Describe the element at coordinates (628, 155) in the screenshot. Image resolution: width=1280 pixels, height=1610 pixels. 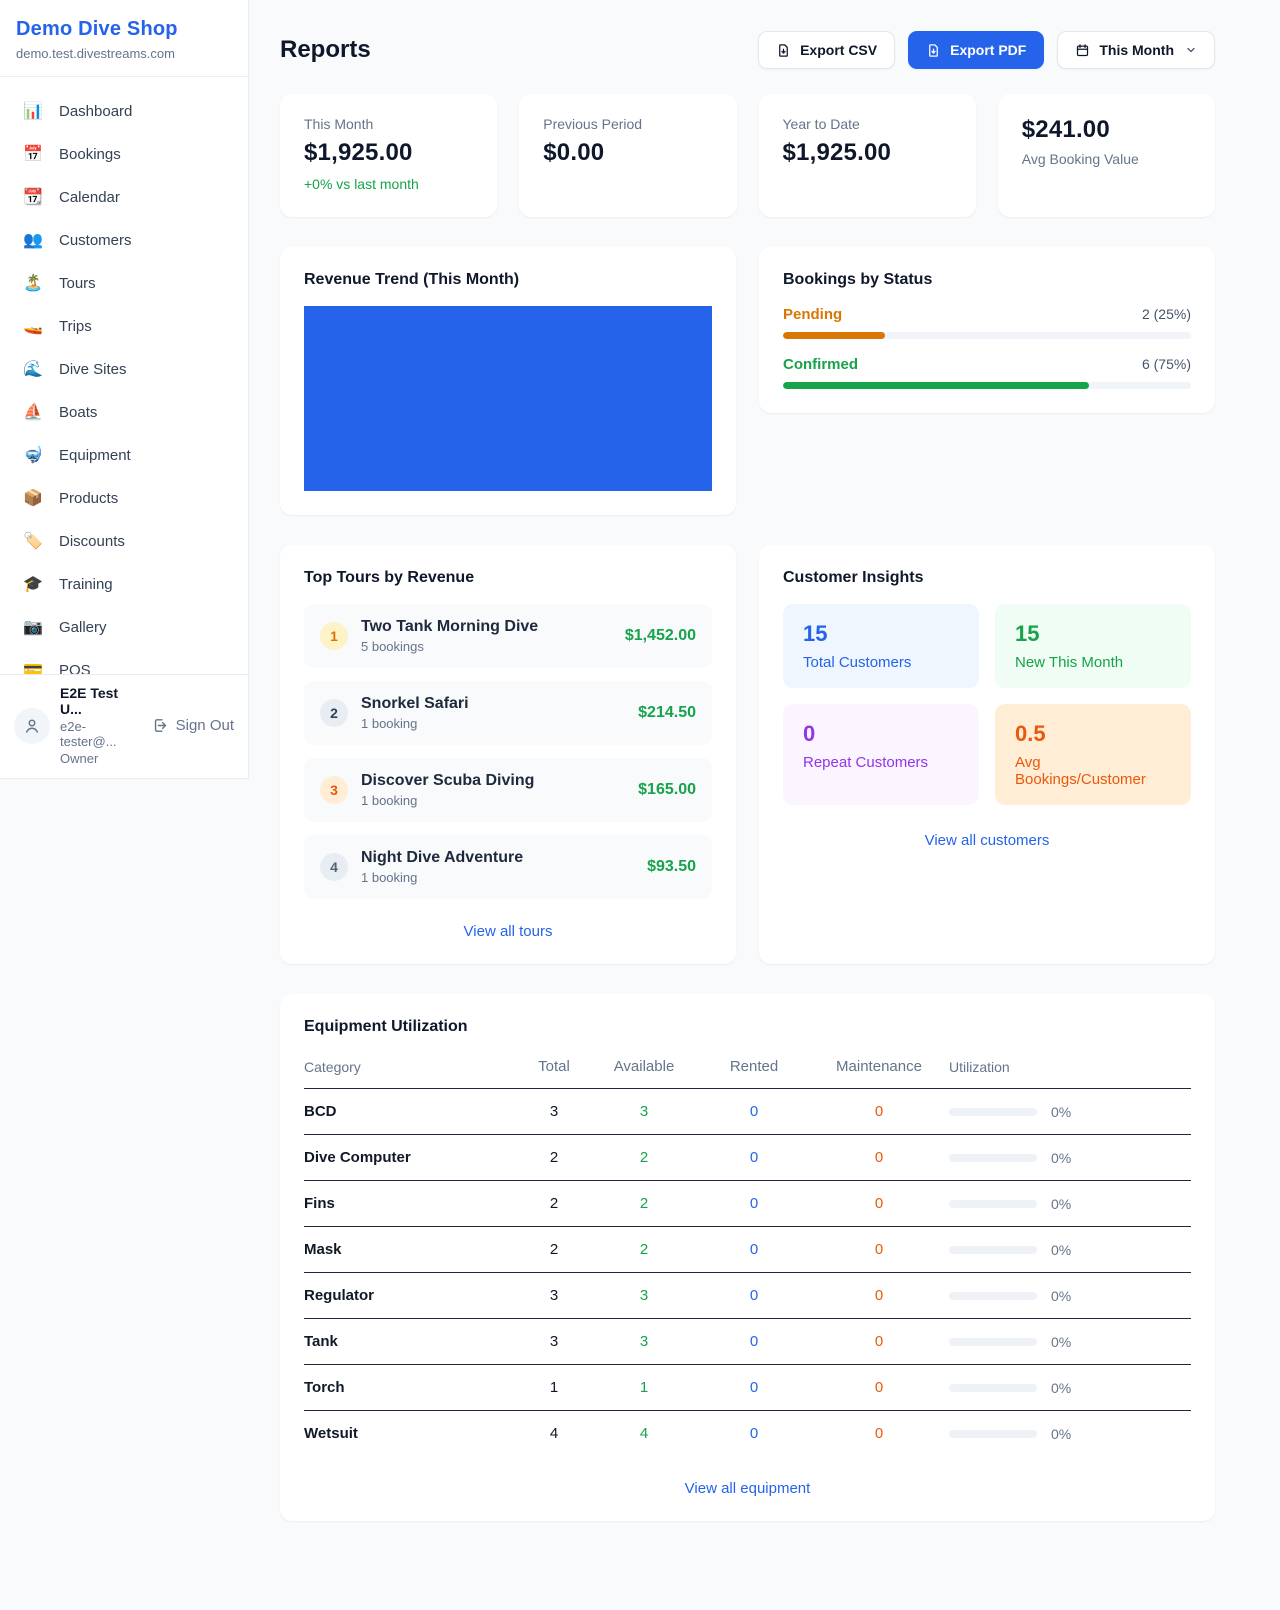
I see `stat-card-previous-period: Previous Period $0.00` at that location.